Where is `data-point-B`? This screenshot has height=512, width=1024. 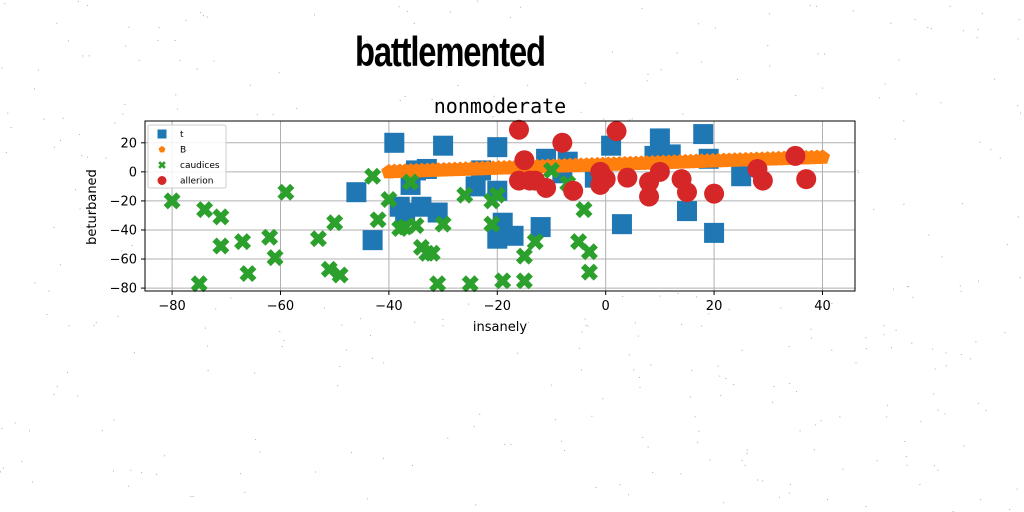
data-point-B is located at coordinates (822, 156).